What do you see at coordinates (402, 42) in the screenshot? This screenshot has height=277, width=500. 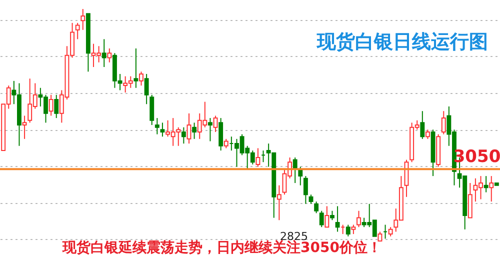 I see `text: 现货白银日线运行图` at bounding box center [402, 42].